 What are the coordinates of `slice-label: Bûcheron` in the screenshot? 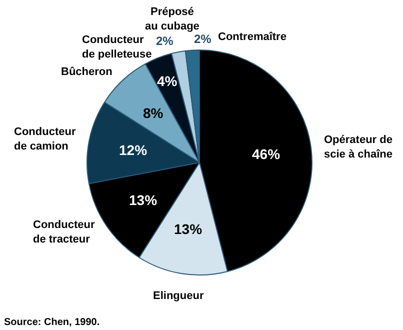 It's located at (87, 72).